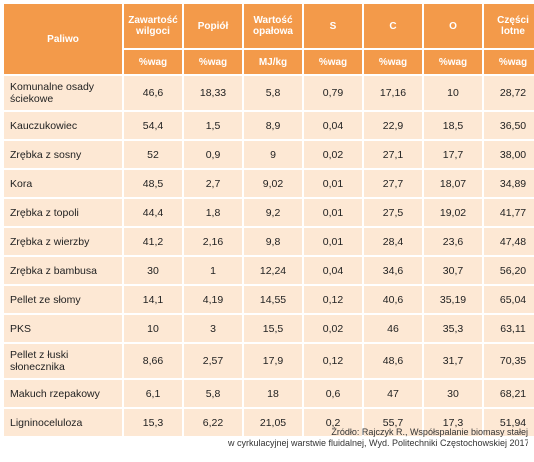 The image size is (534, 462). I want to click on table-cell: 5,8, so click(213, 393).